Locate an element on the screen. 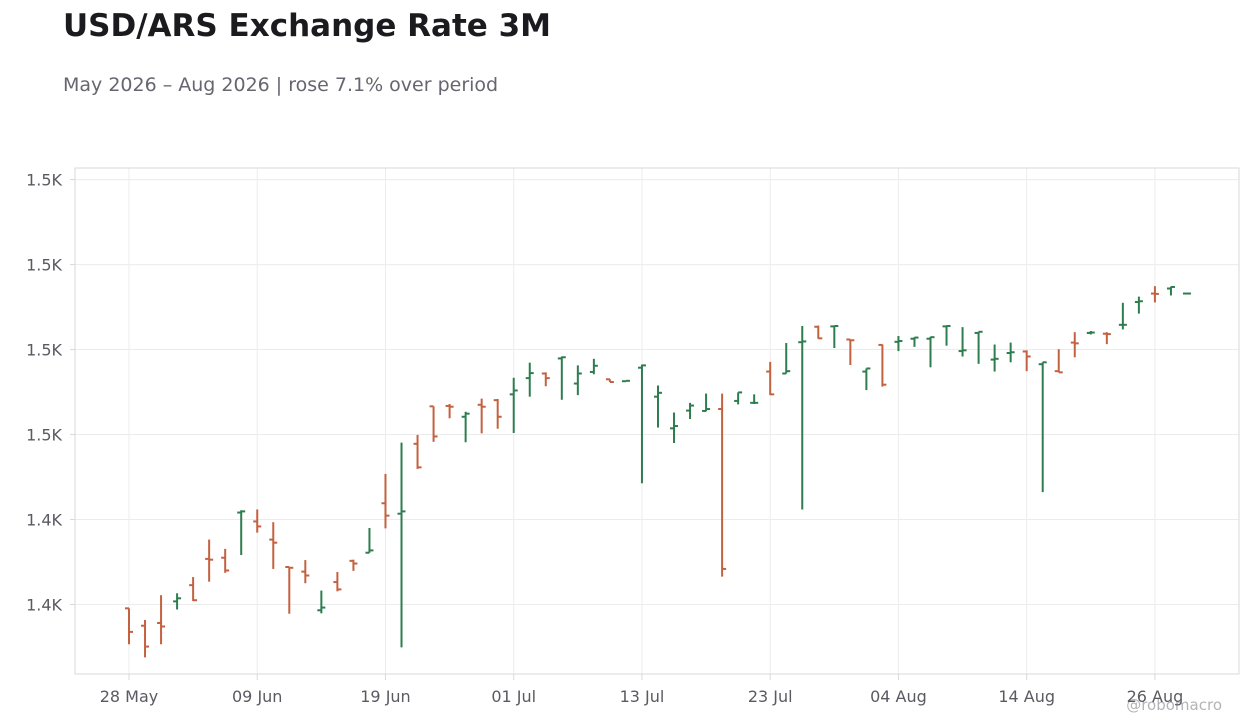  x-tick-label: 09 Jun is located at coordinates (257, 696).